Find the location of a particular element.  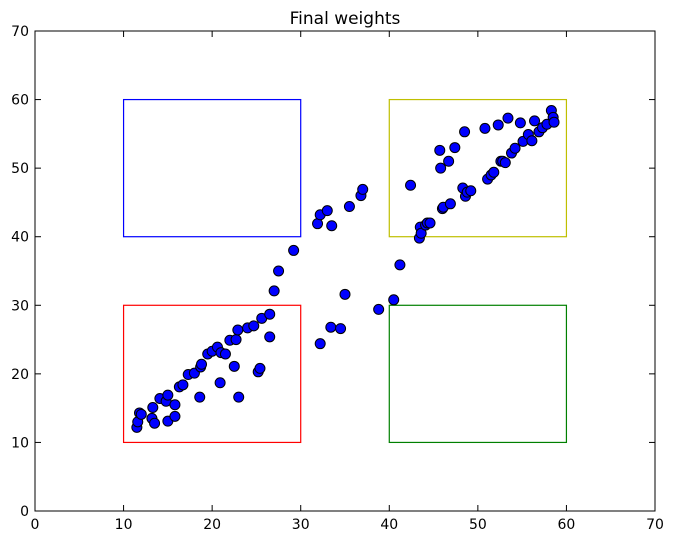

y-tick-label: 40 is located at coordinates (20, 238).